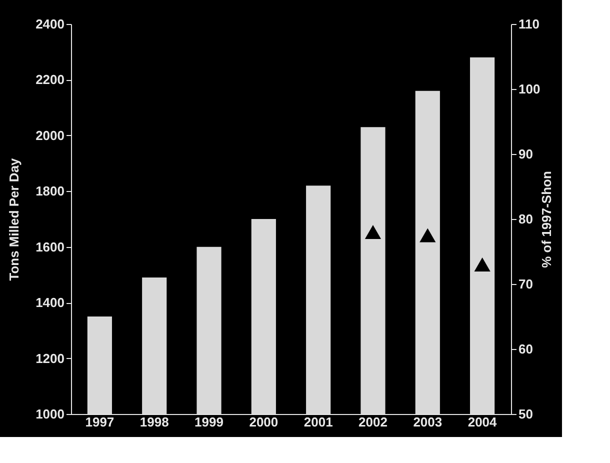 This screenshot has width=610, height=463. Describe the element at coordinates (427, 422) in the screenshot. I see `x-tick-label: 2003` at that location.